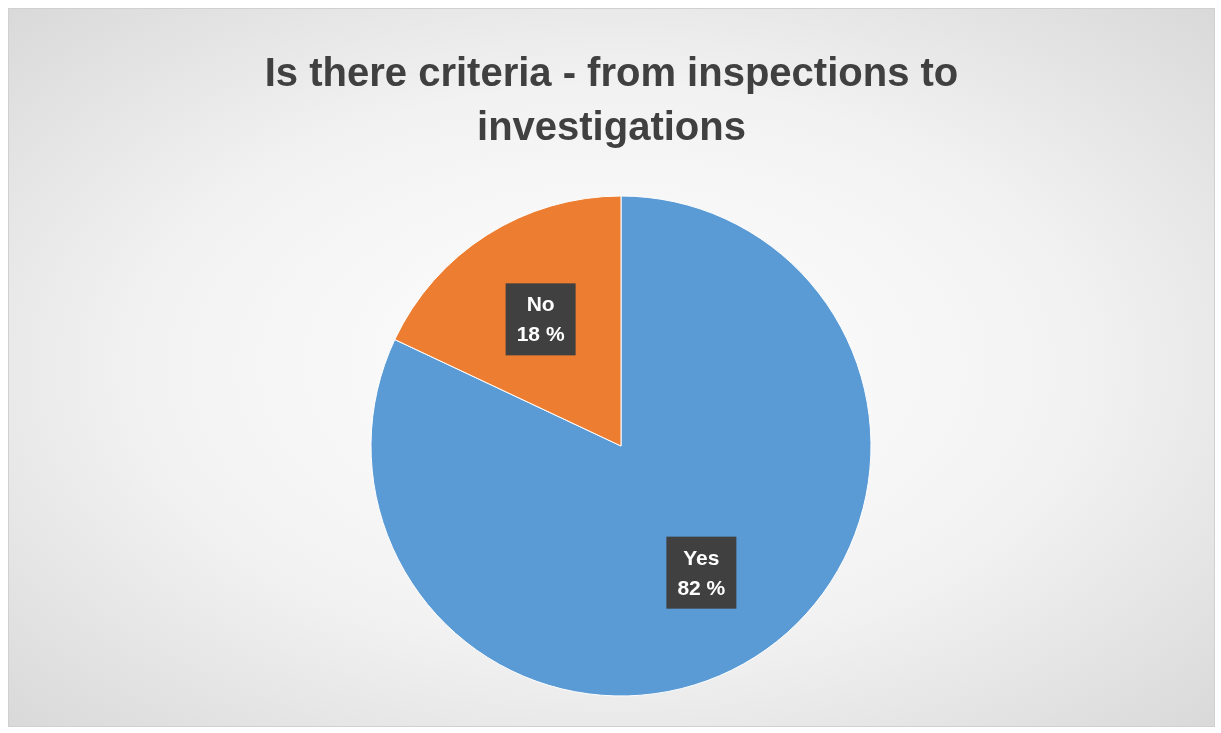 This screenshot has height=733, width=1221. Describe the element at coordinates (611, 99) in the screenshot. I see `chart-title: Is there criteria - from inspections to investigations` at that location.